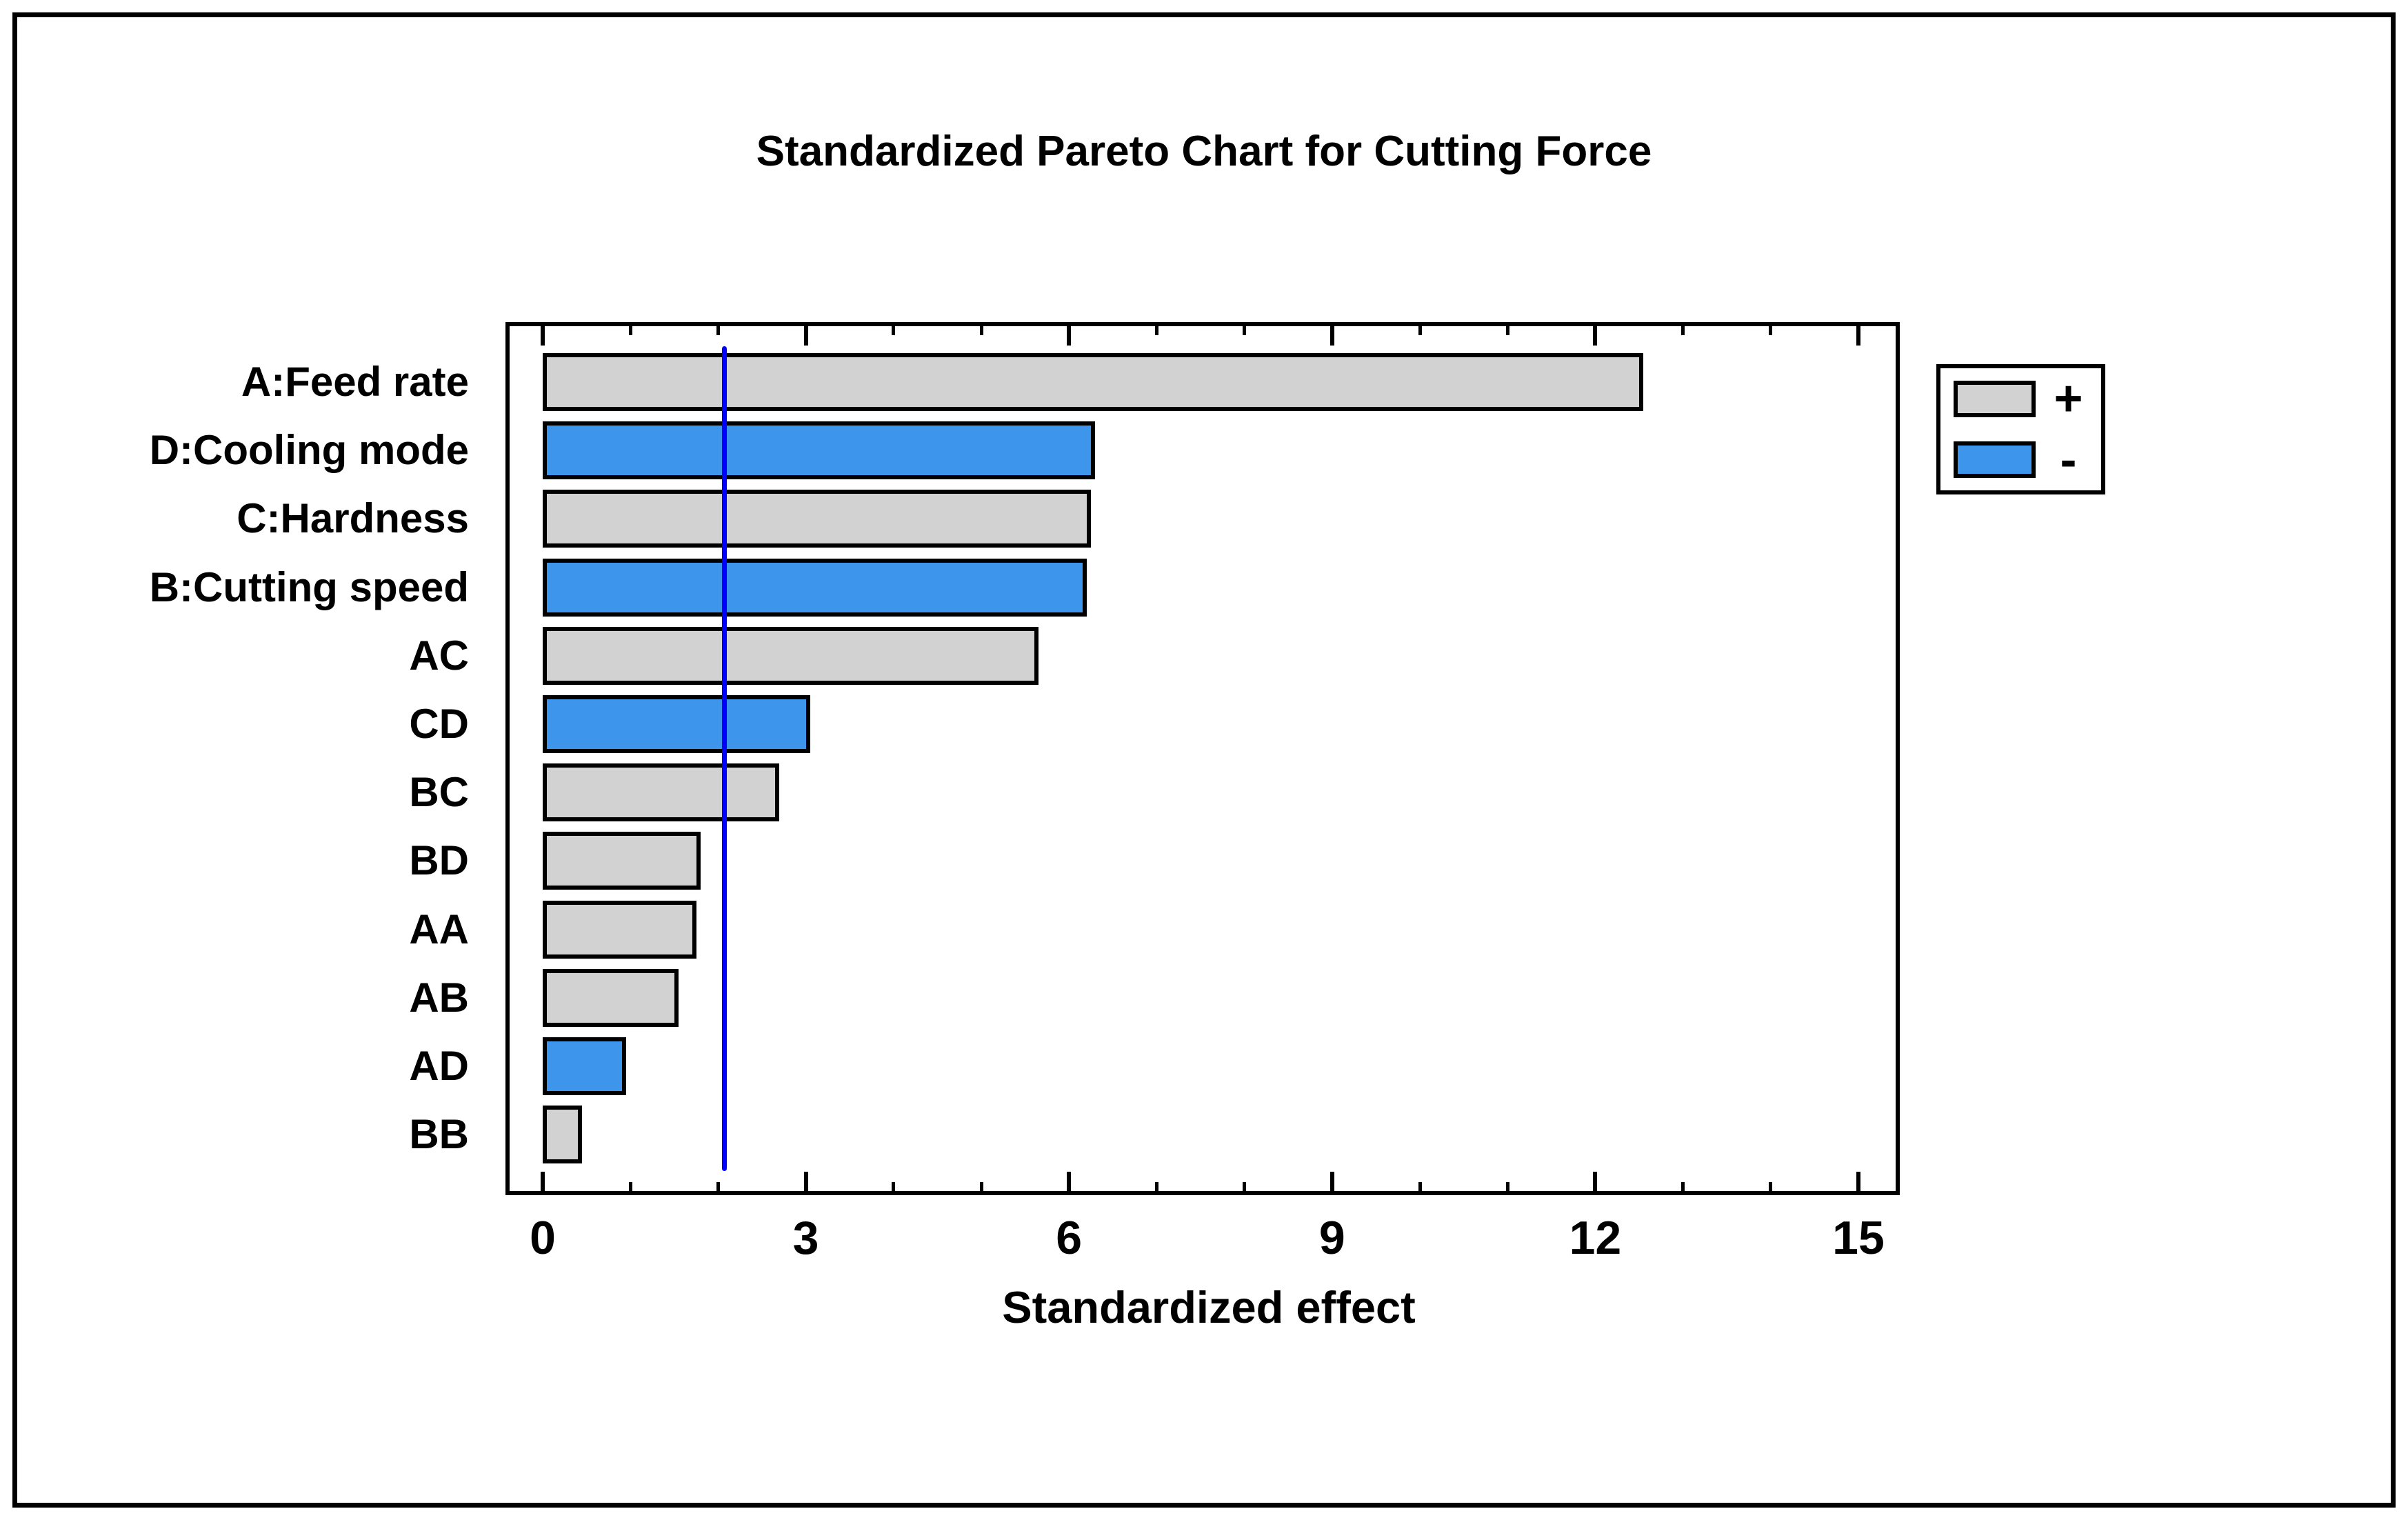  What do you see at coordinates (439, 929) in the screenshot?
I see `category-label: AA` at bounding box center [439, 929].